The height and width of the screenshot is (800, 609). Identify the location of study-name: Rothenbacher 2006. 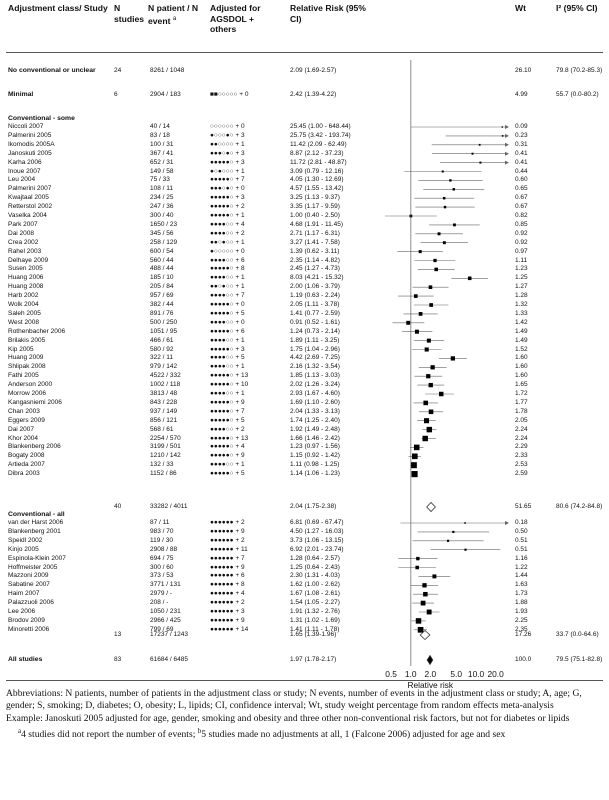
(37, 331).